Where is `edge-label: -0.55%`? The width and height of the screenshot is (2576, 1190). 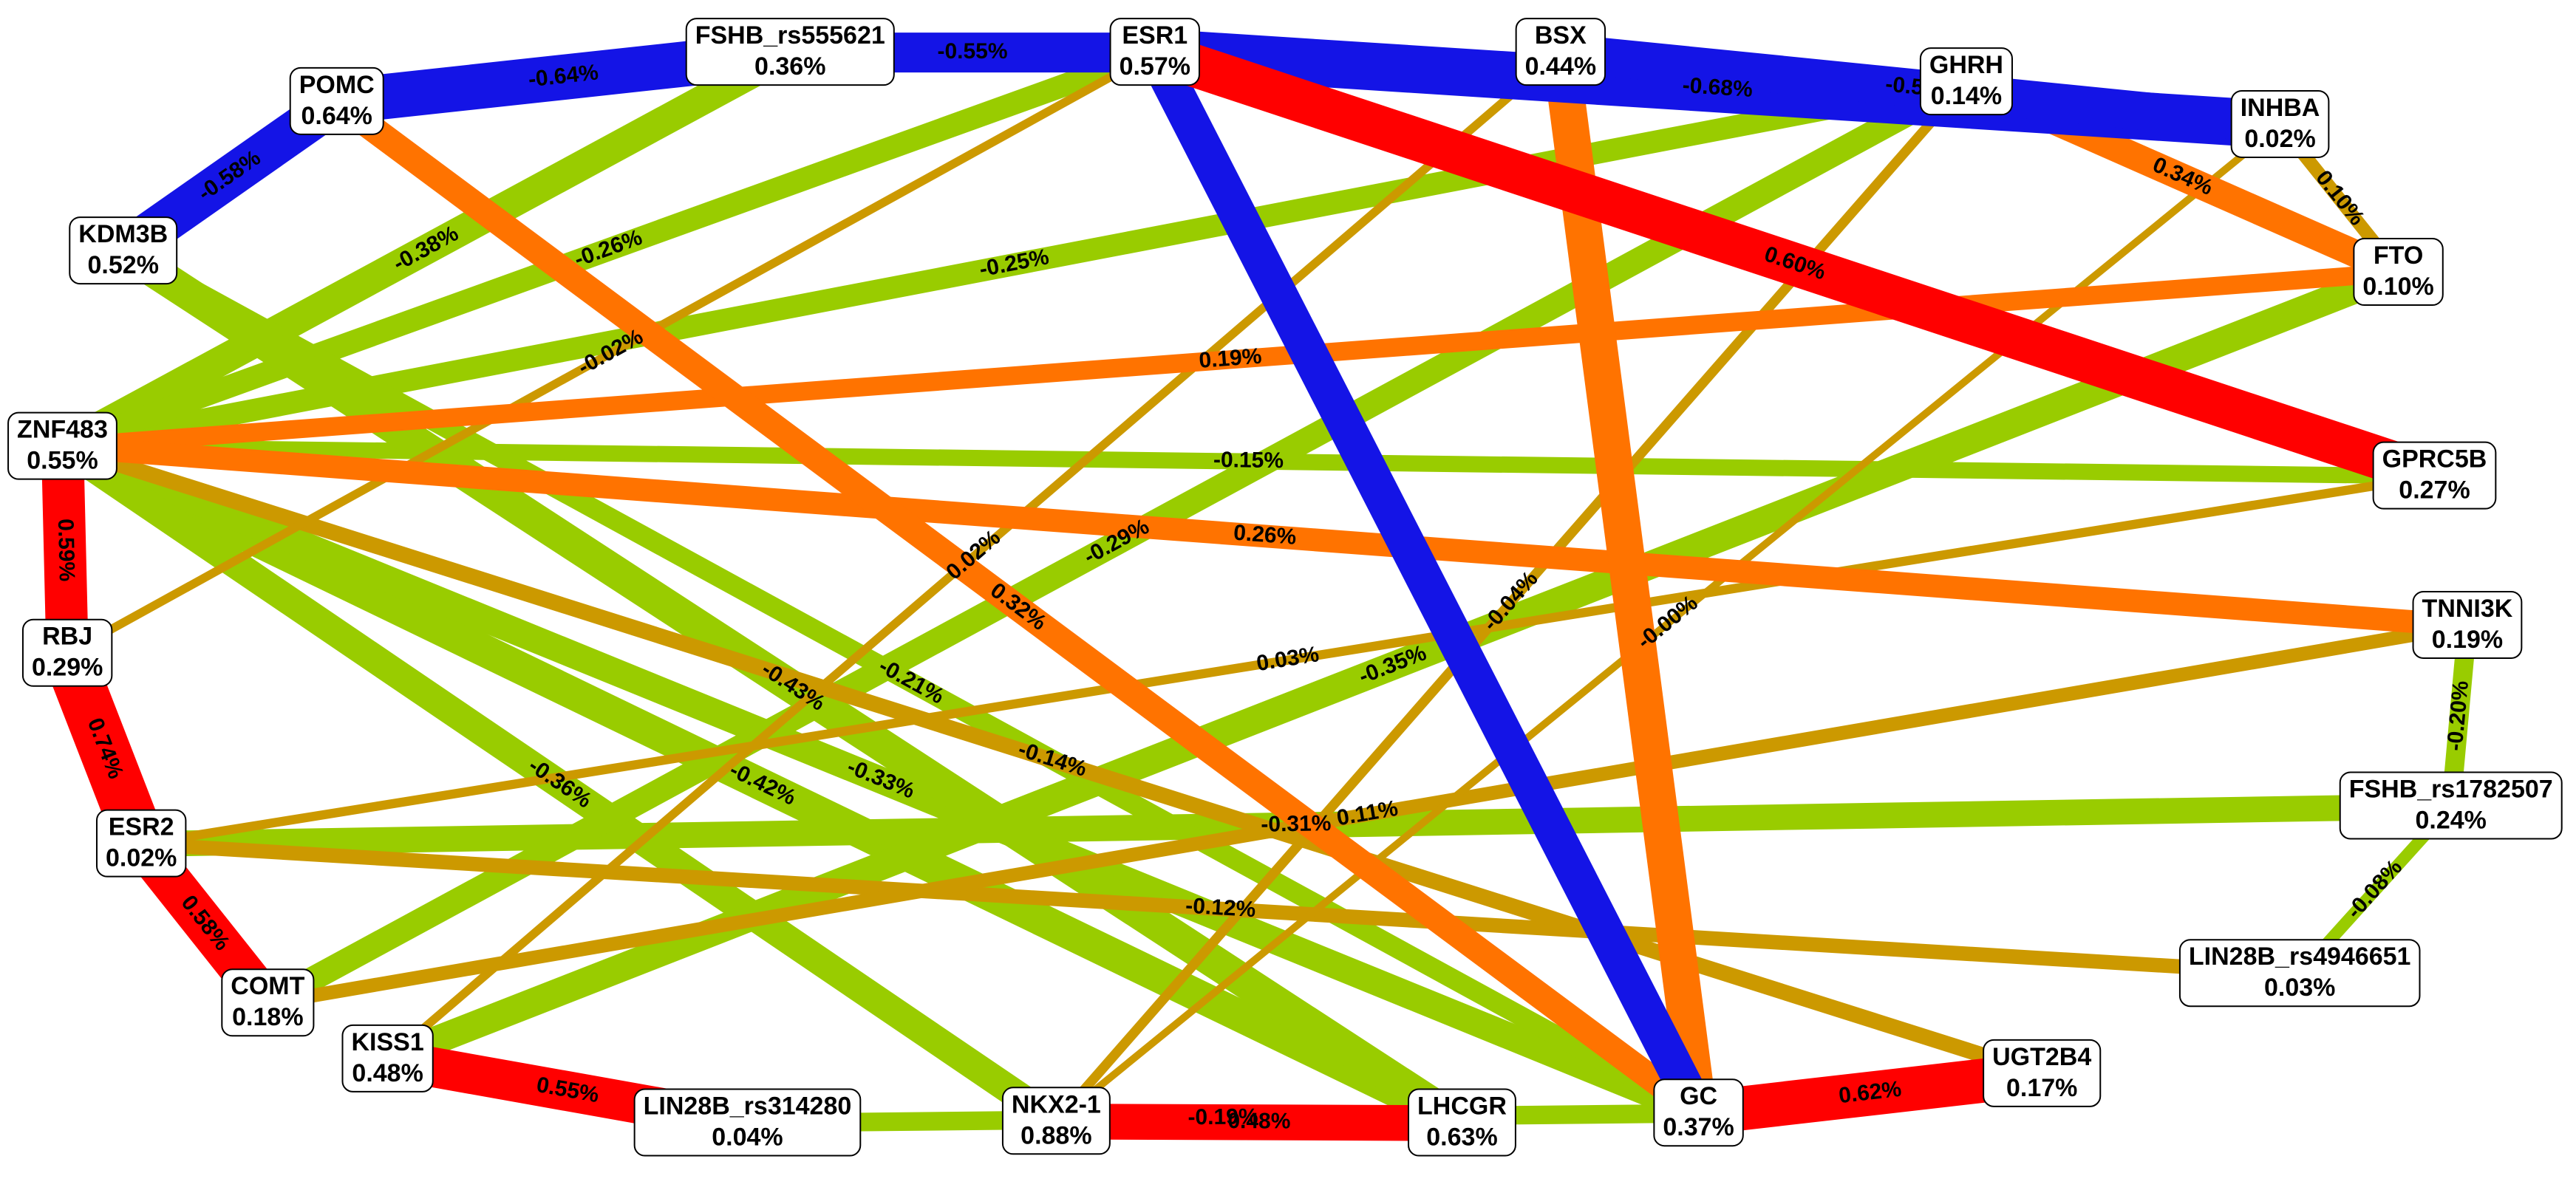
edge-label: -0.55% is located at coordinates (972, 52).